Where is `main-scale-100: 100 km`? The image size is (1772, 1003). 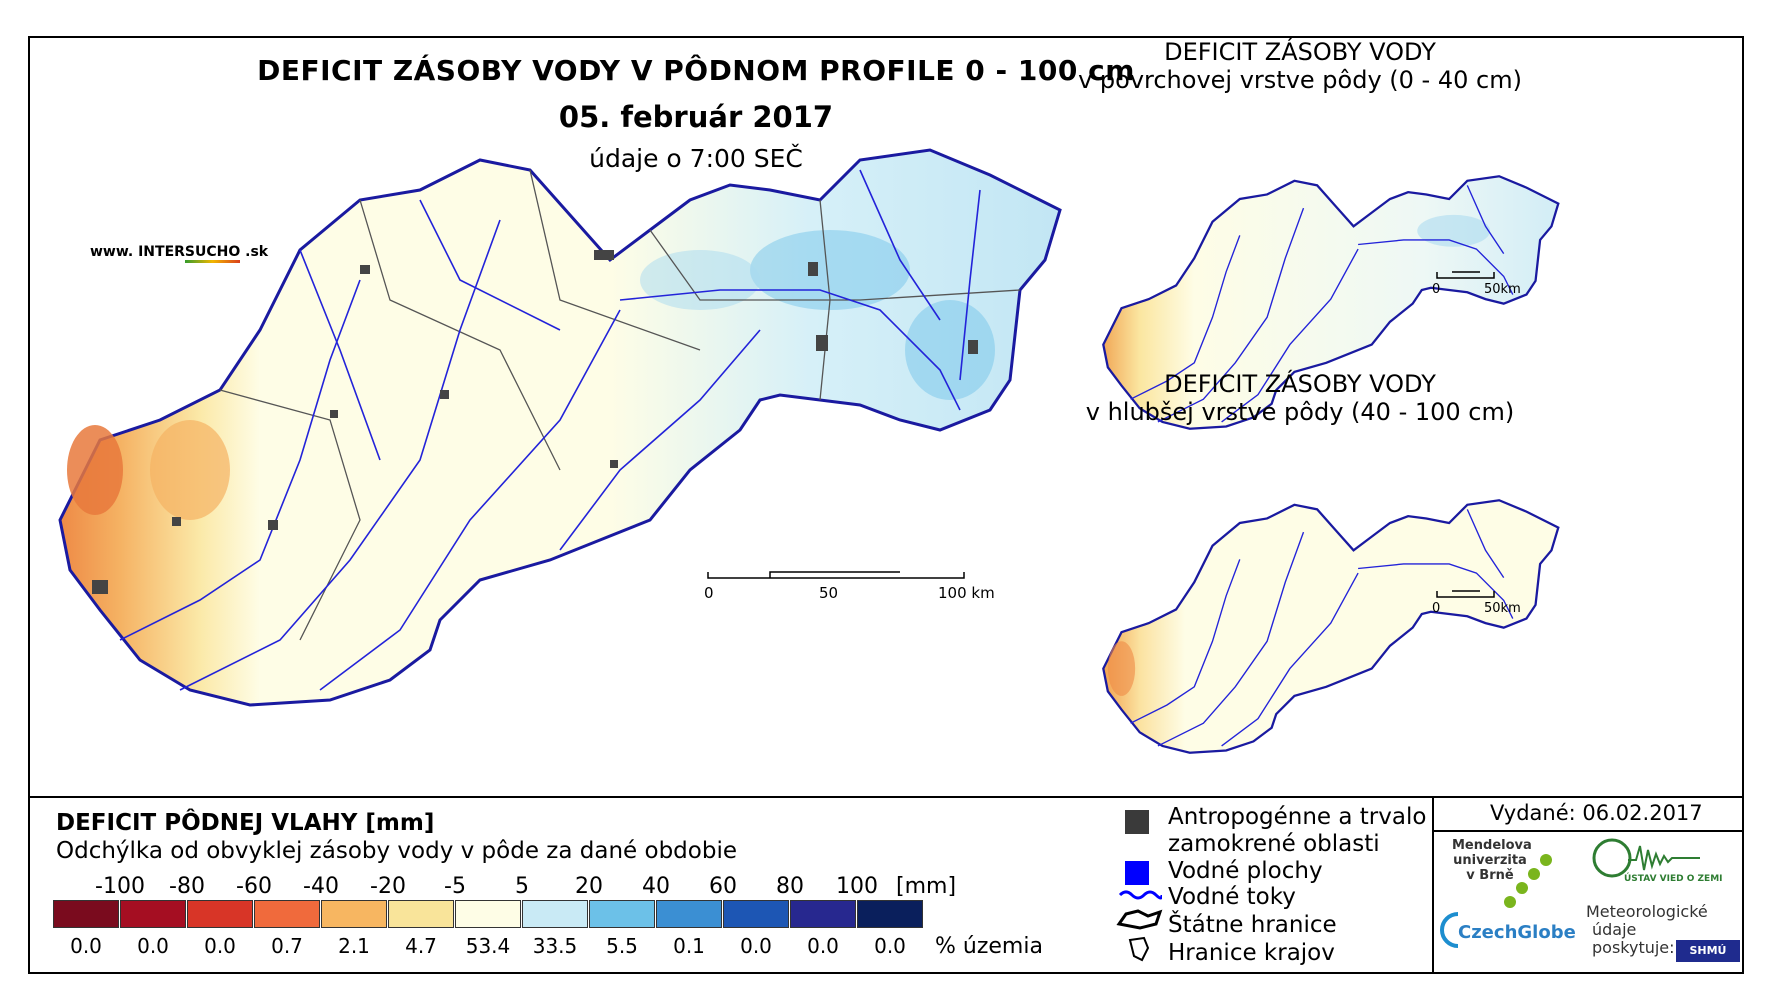 main-scale-100: 100 km is located at coordinates (966, 593).